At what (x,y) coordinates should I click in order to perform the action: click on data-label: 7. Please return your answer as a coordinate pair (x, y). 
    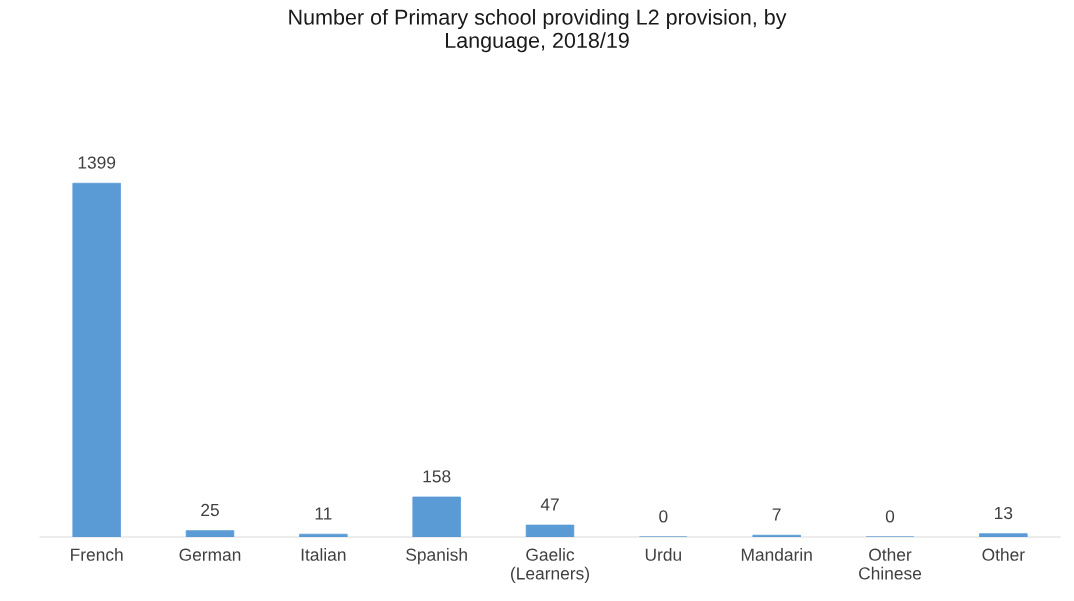
    Looking at the image, I should click on (776, 514).